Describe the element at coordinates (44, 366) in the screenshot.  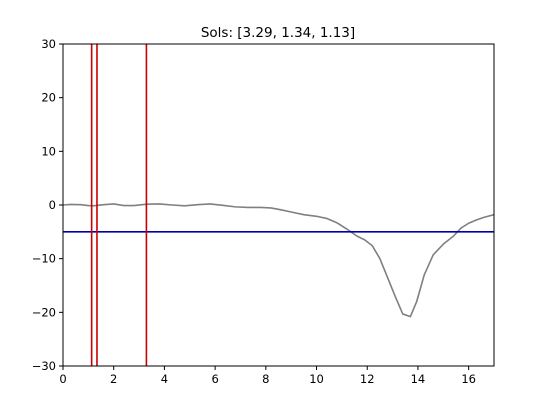
I see `y-tick-label-0: −30` at that location.